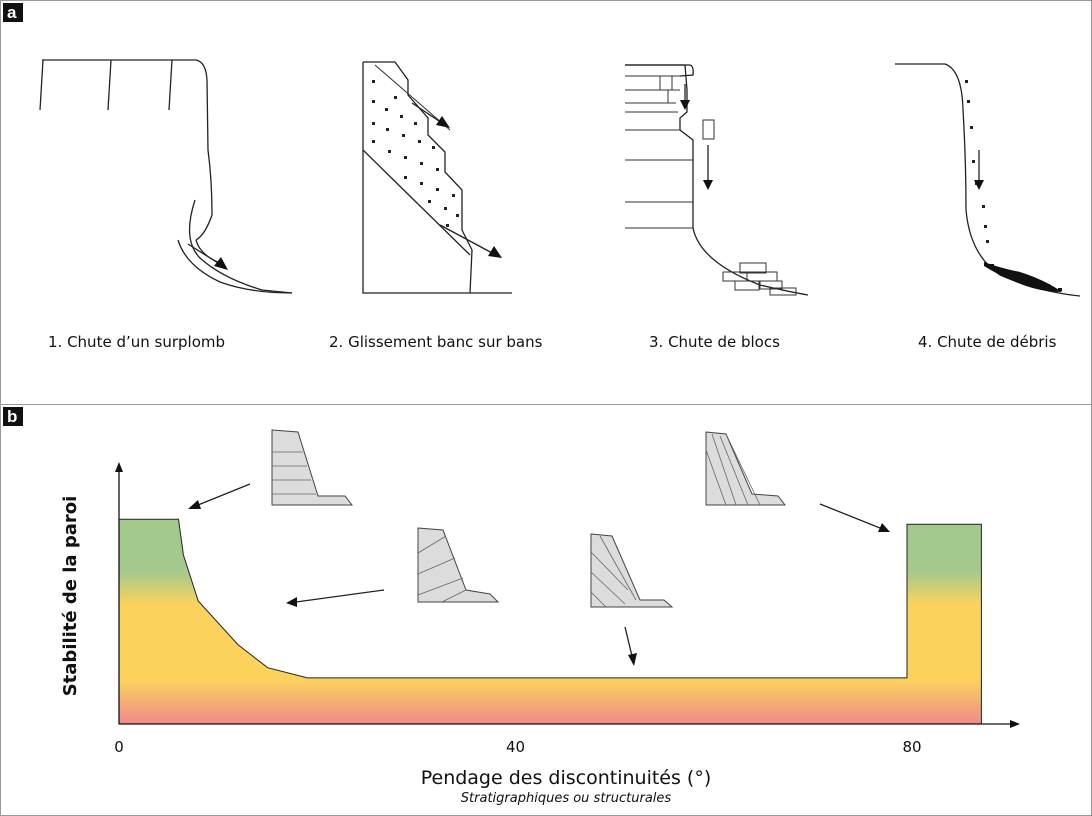 The width and height of the screenshot is (1092, 816). Describe the element at coordinates (437, 177) in the screenshot. I see `sketch-bed-slide` at that location.